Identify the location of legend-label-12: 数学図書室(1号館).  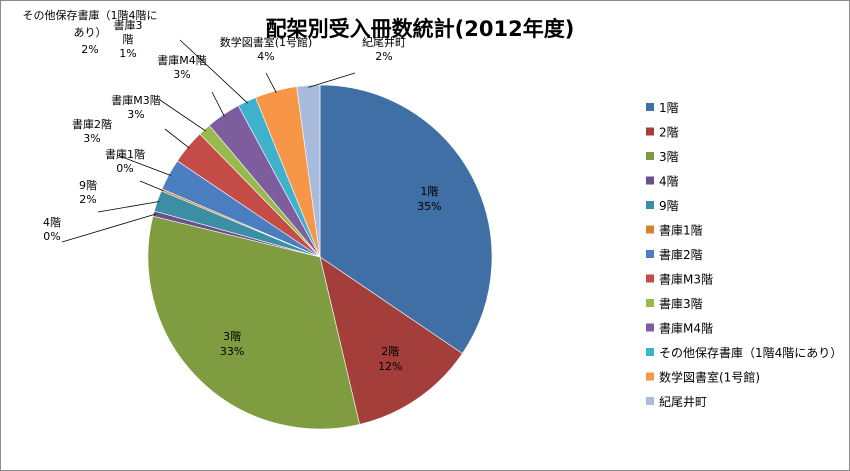
(709, 377).